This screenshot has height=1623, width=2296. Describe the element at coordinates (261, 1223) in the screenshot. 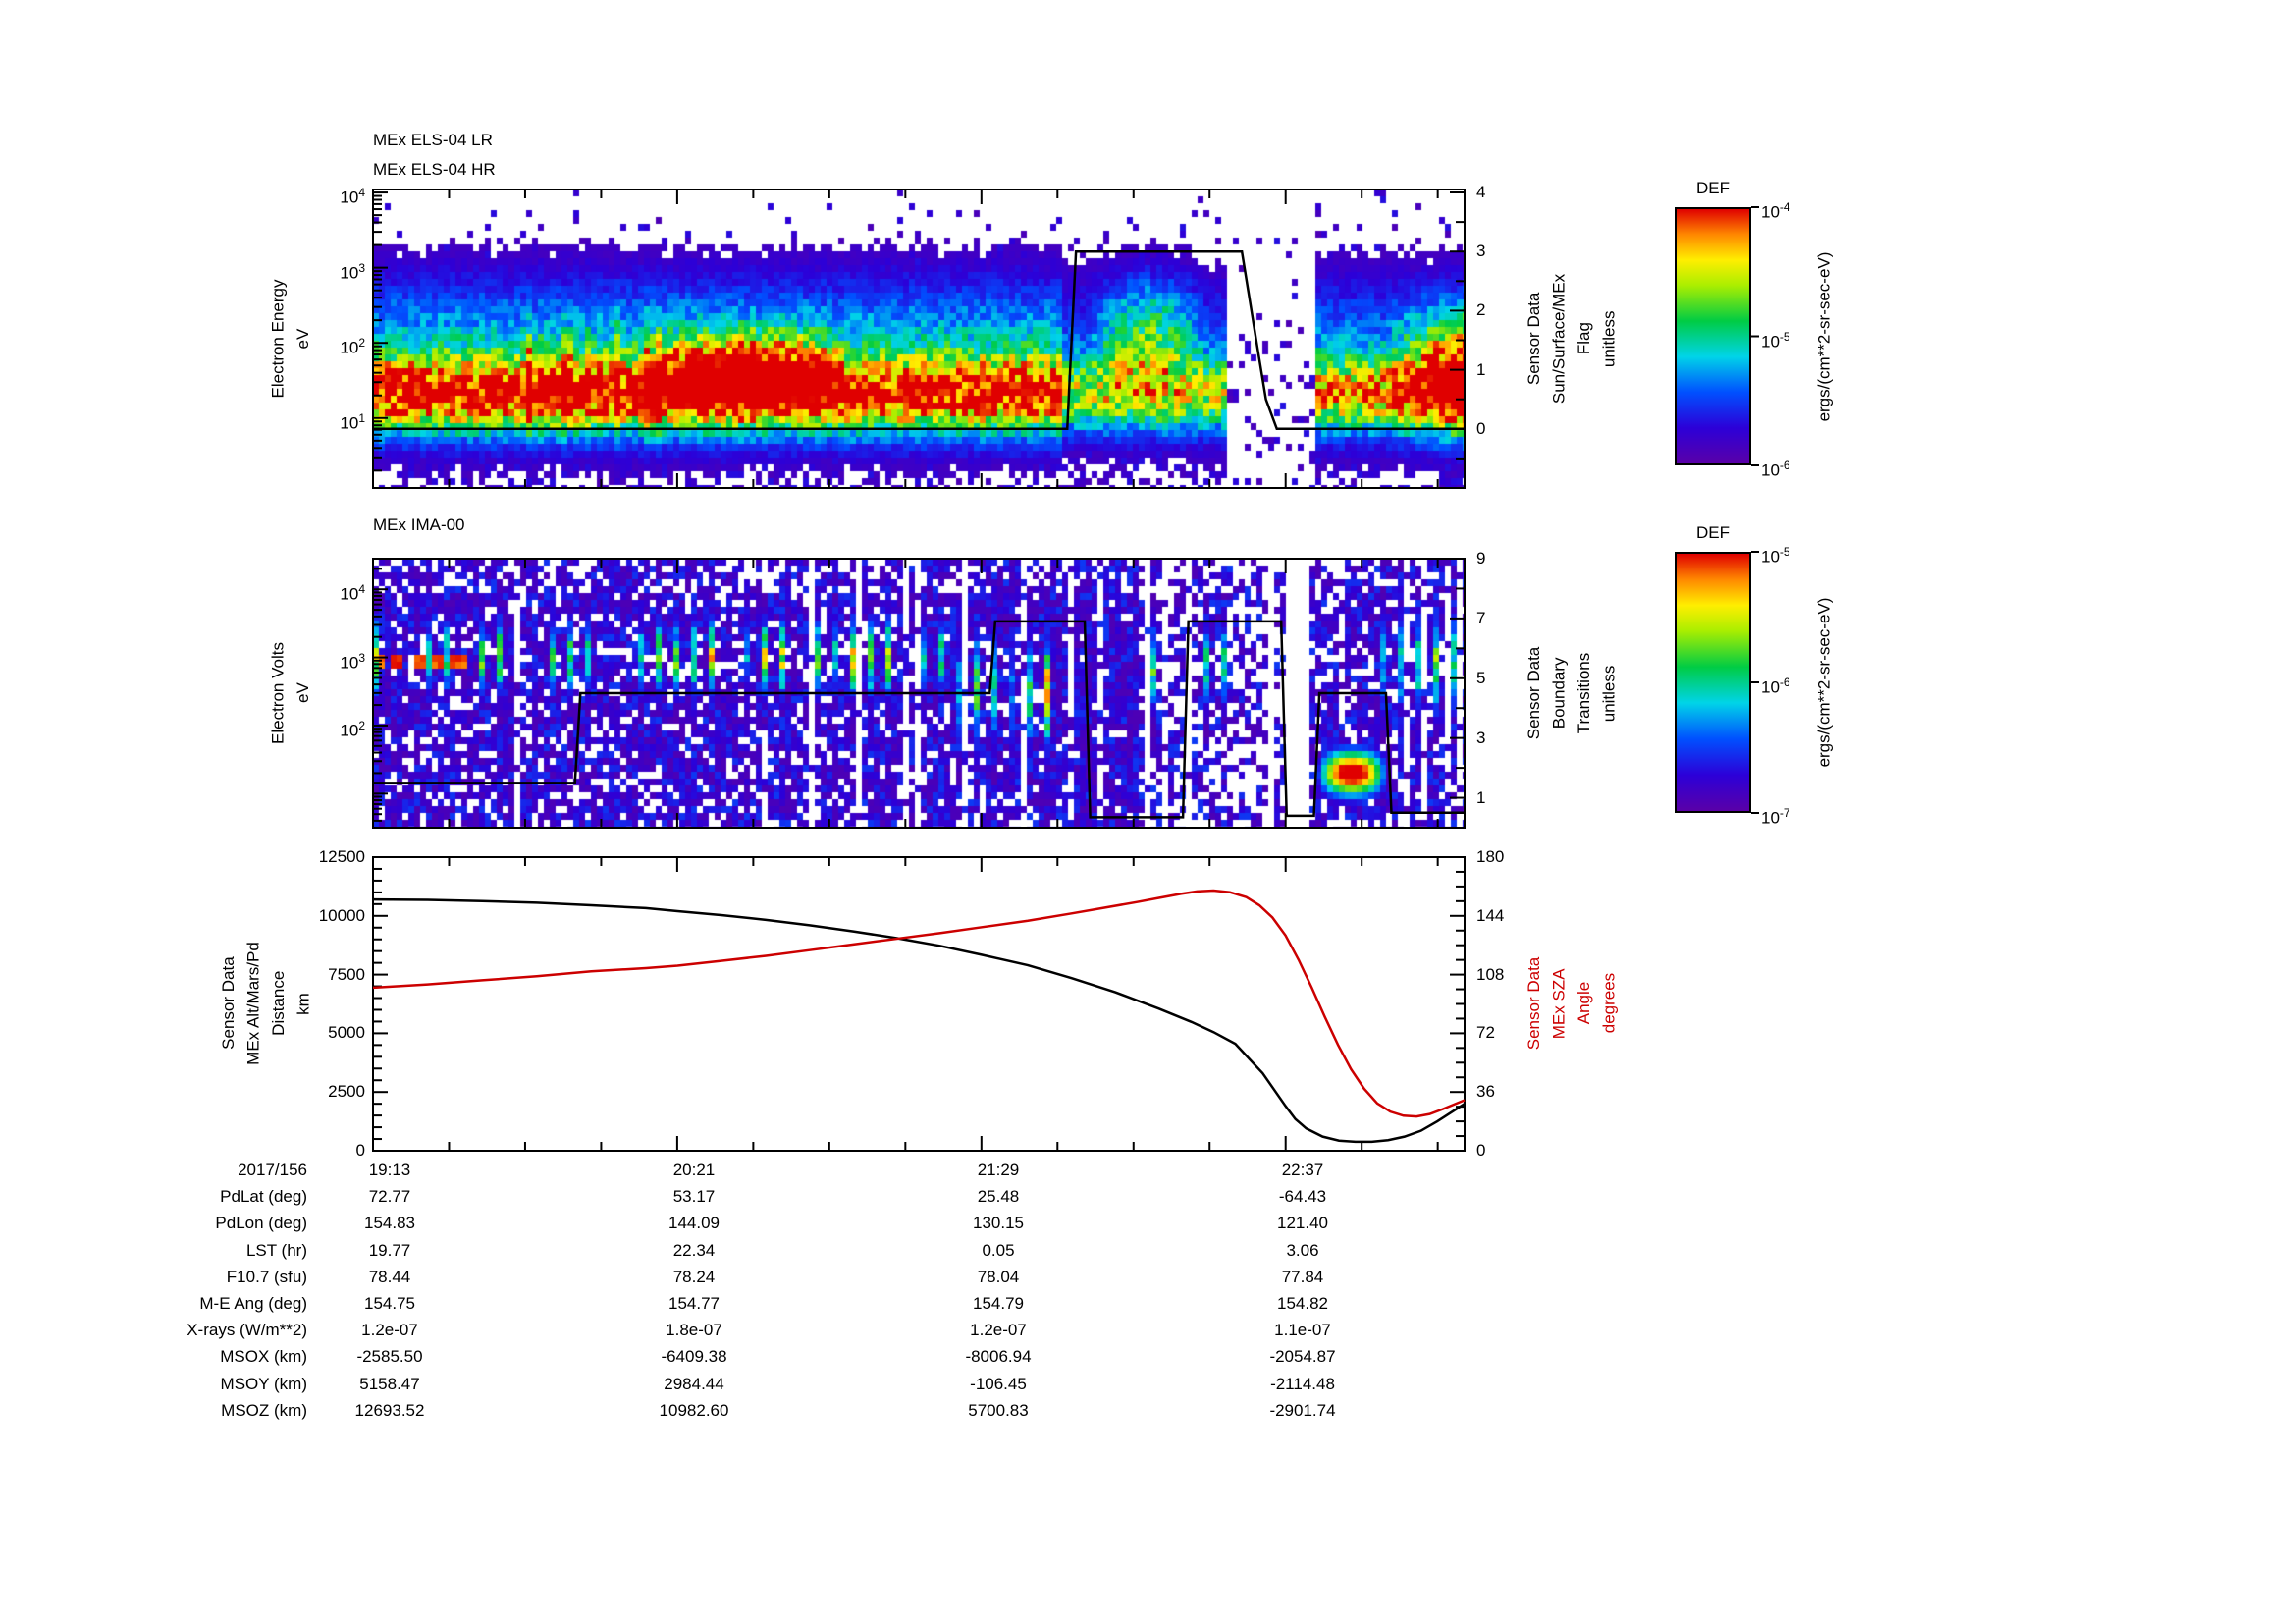

I see `table-row-label: PdLon (deg)` at that location.